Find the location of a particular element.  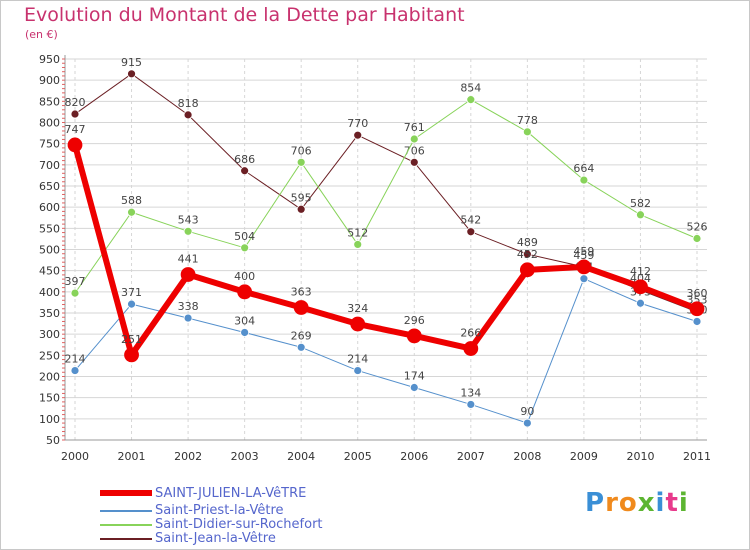

data-label: 512 is located at coordinates (357, 232).